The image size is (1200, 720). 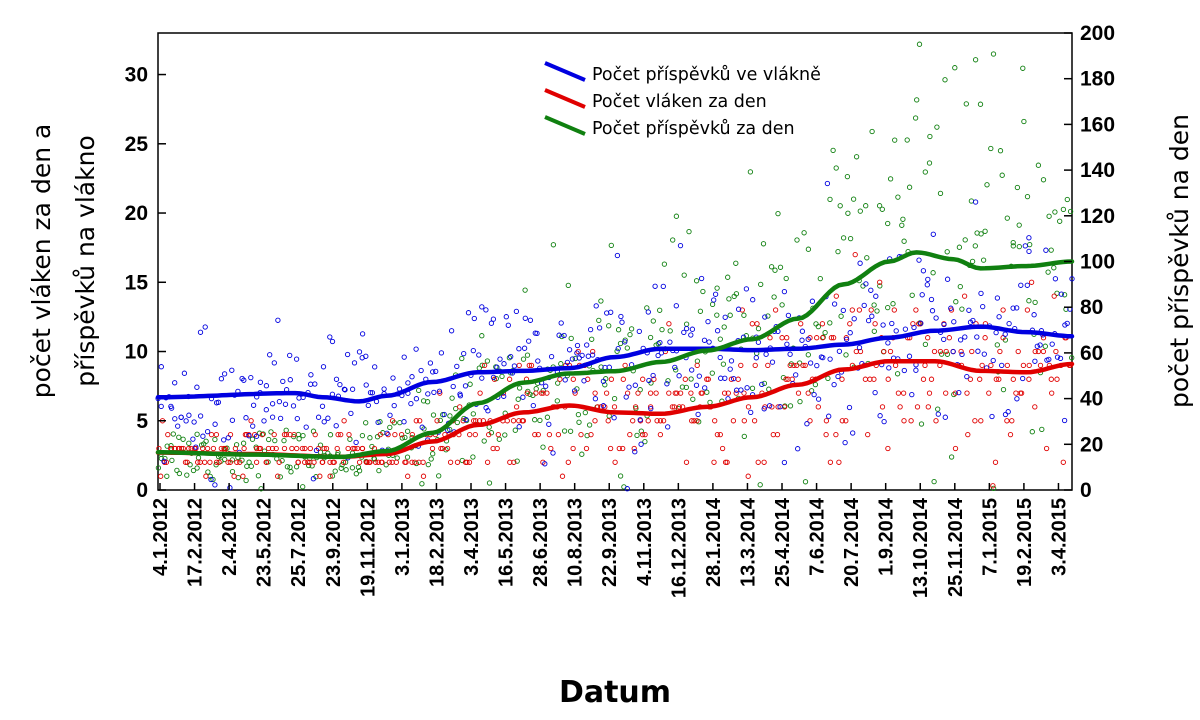 What do you see at coordinates (990, 537) in the screenshot?
I see `x-tick-label: 7.1.2015` at bounding box center [990, 537].